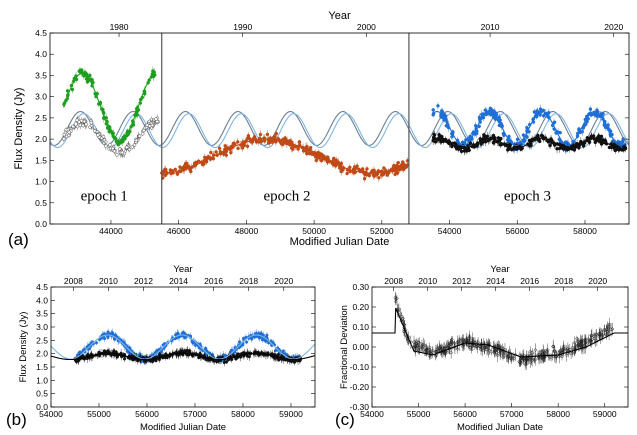 The width and height of the screenshot is (637, 435). Describe the element at coordinates (360, 327) in the screenshot. I see `ytick-label: 0.10` at that location.